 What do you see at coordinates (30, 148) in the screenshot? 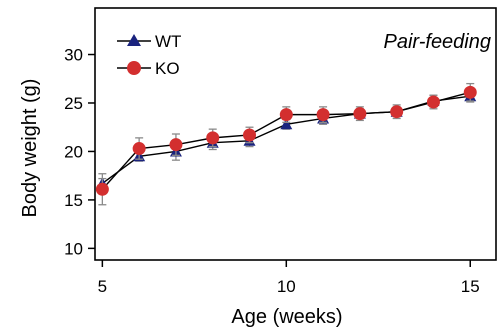
I see `y-axis-title: Body weight (g)` at bounding box center [30, 148].